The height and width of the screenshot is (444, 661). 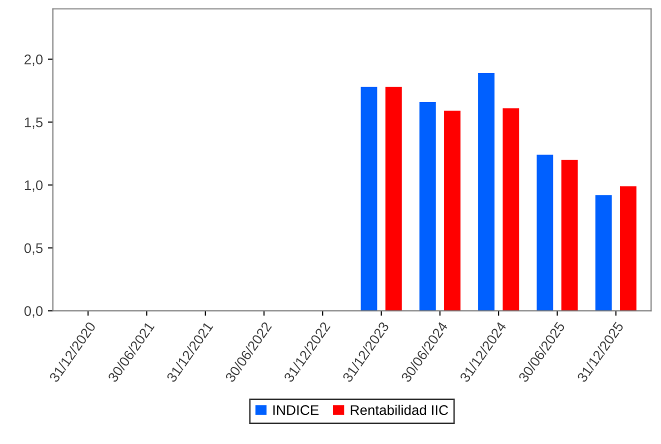 What do you see at coordinates (33, 312) in the screenshot?
I see `y-tick-label: 0,0` at bounding box center [33, 312].